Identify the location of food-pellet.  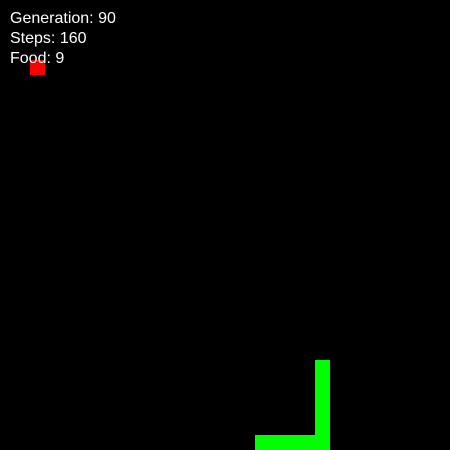
(37, 67).